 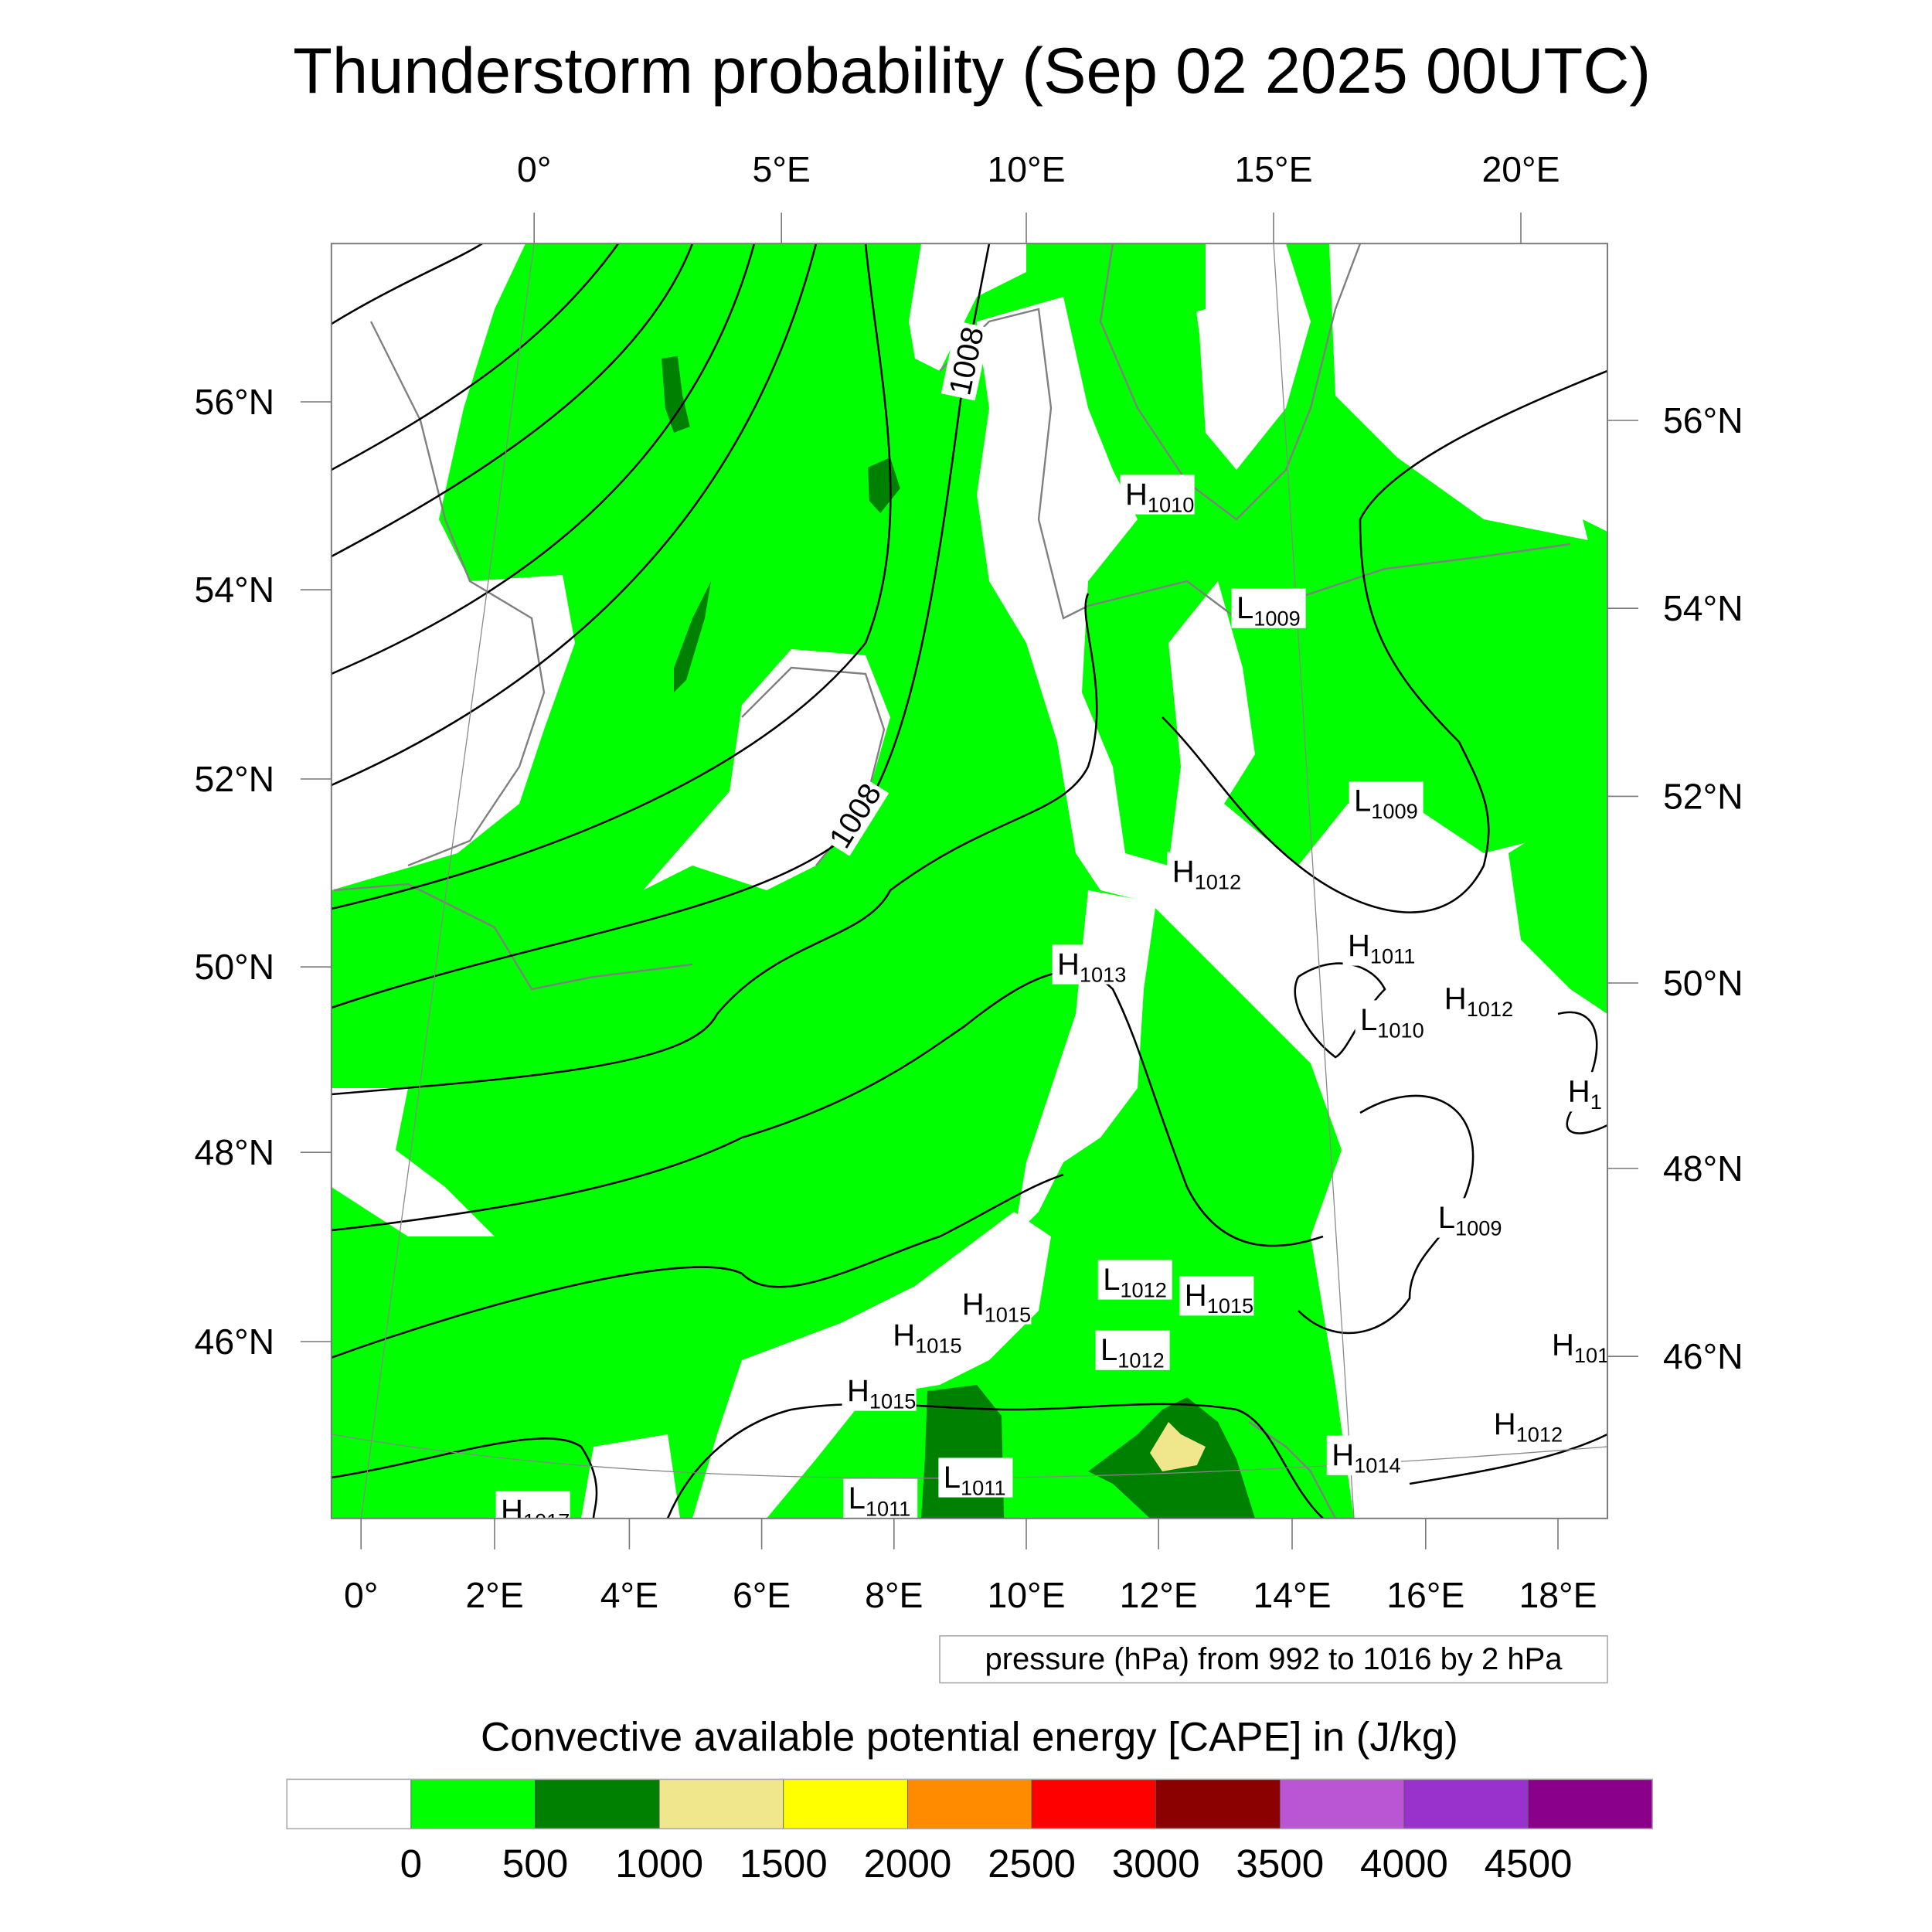 I want to click on top-axis-label: 0°, so click(x=534, y=169).